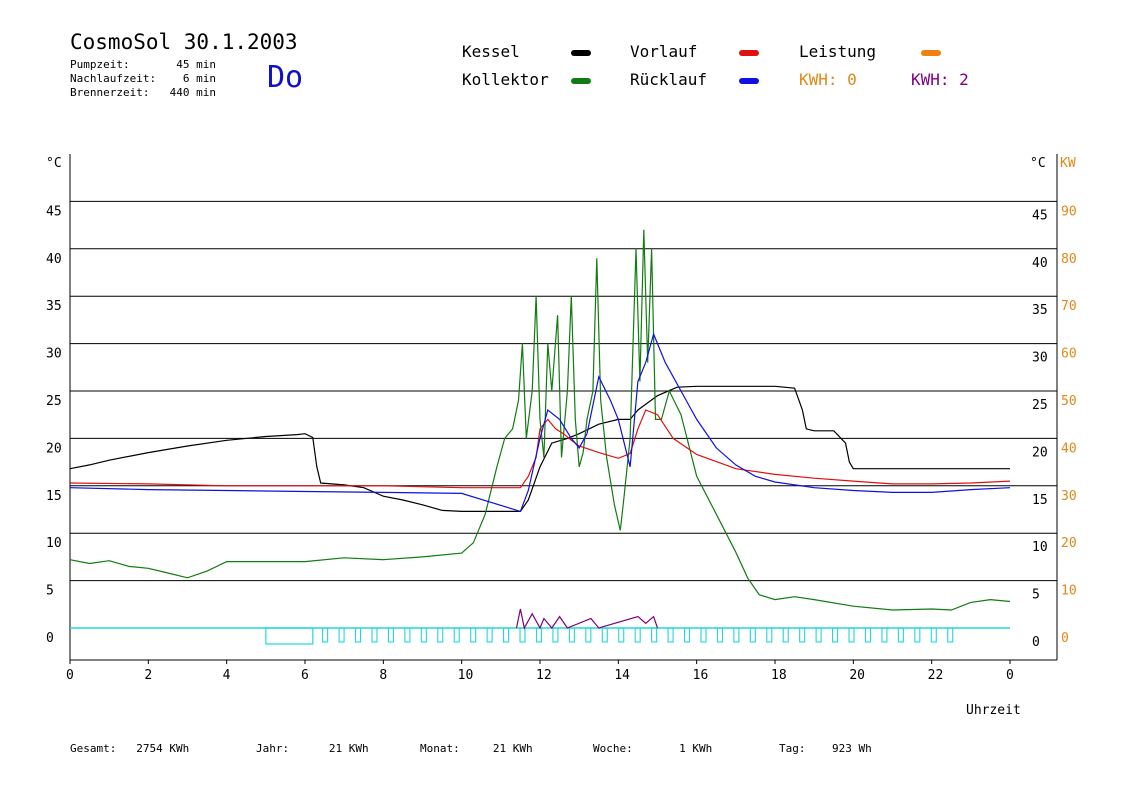 The height and width of the screenshot is (812, 1148). I want to click on y-tick-label-left: 45, so click(54, 211).